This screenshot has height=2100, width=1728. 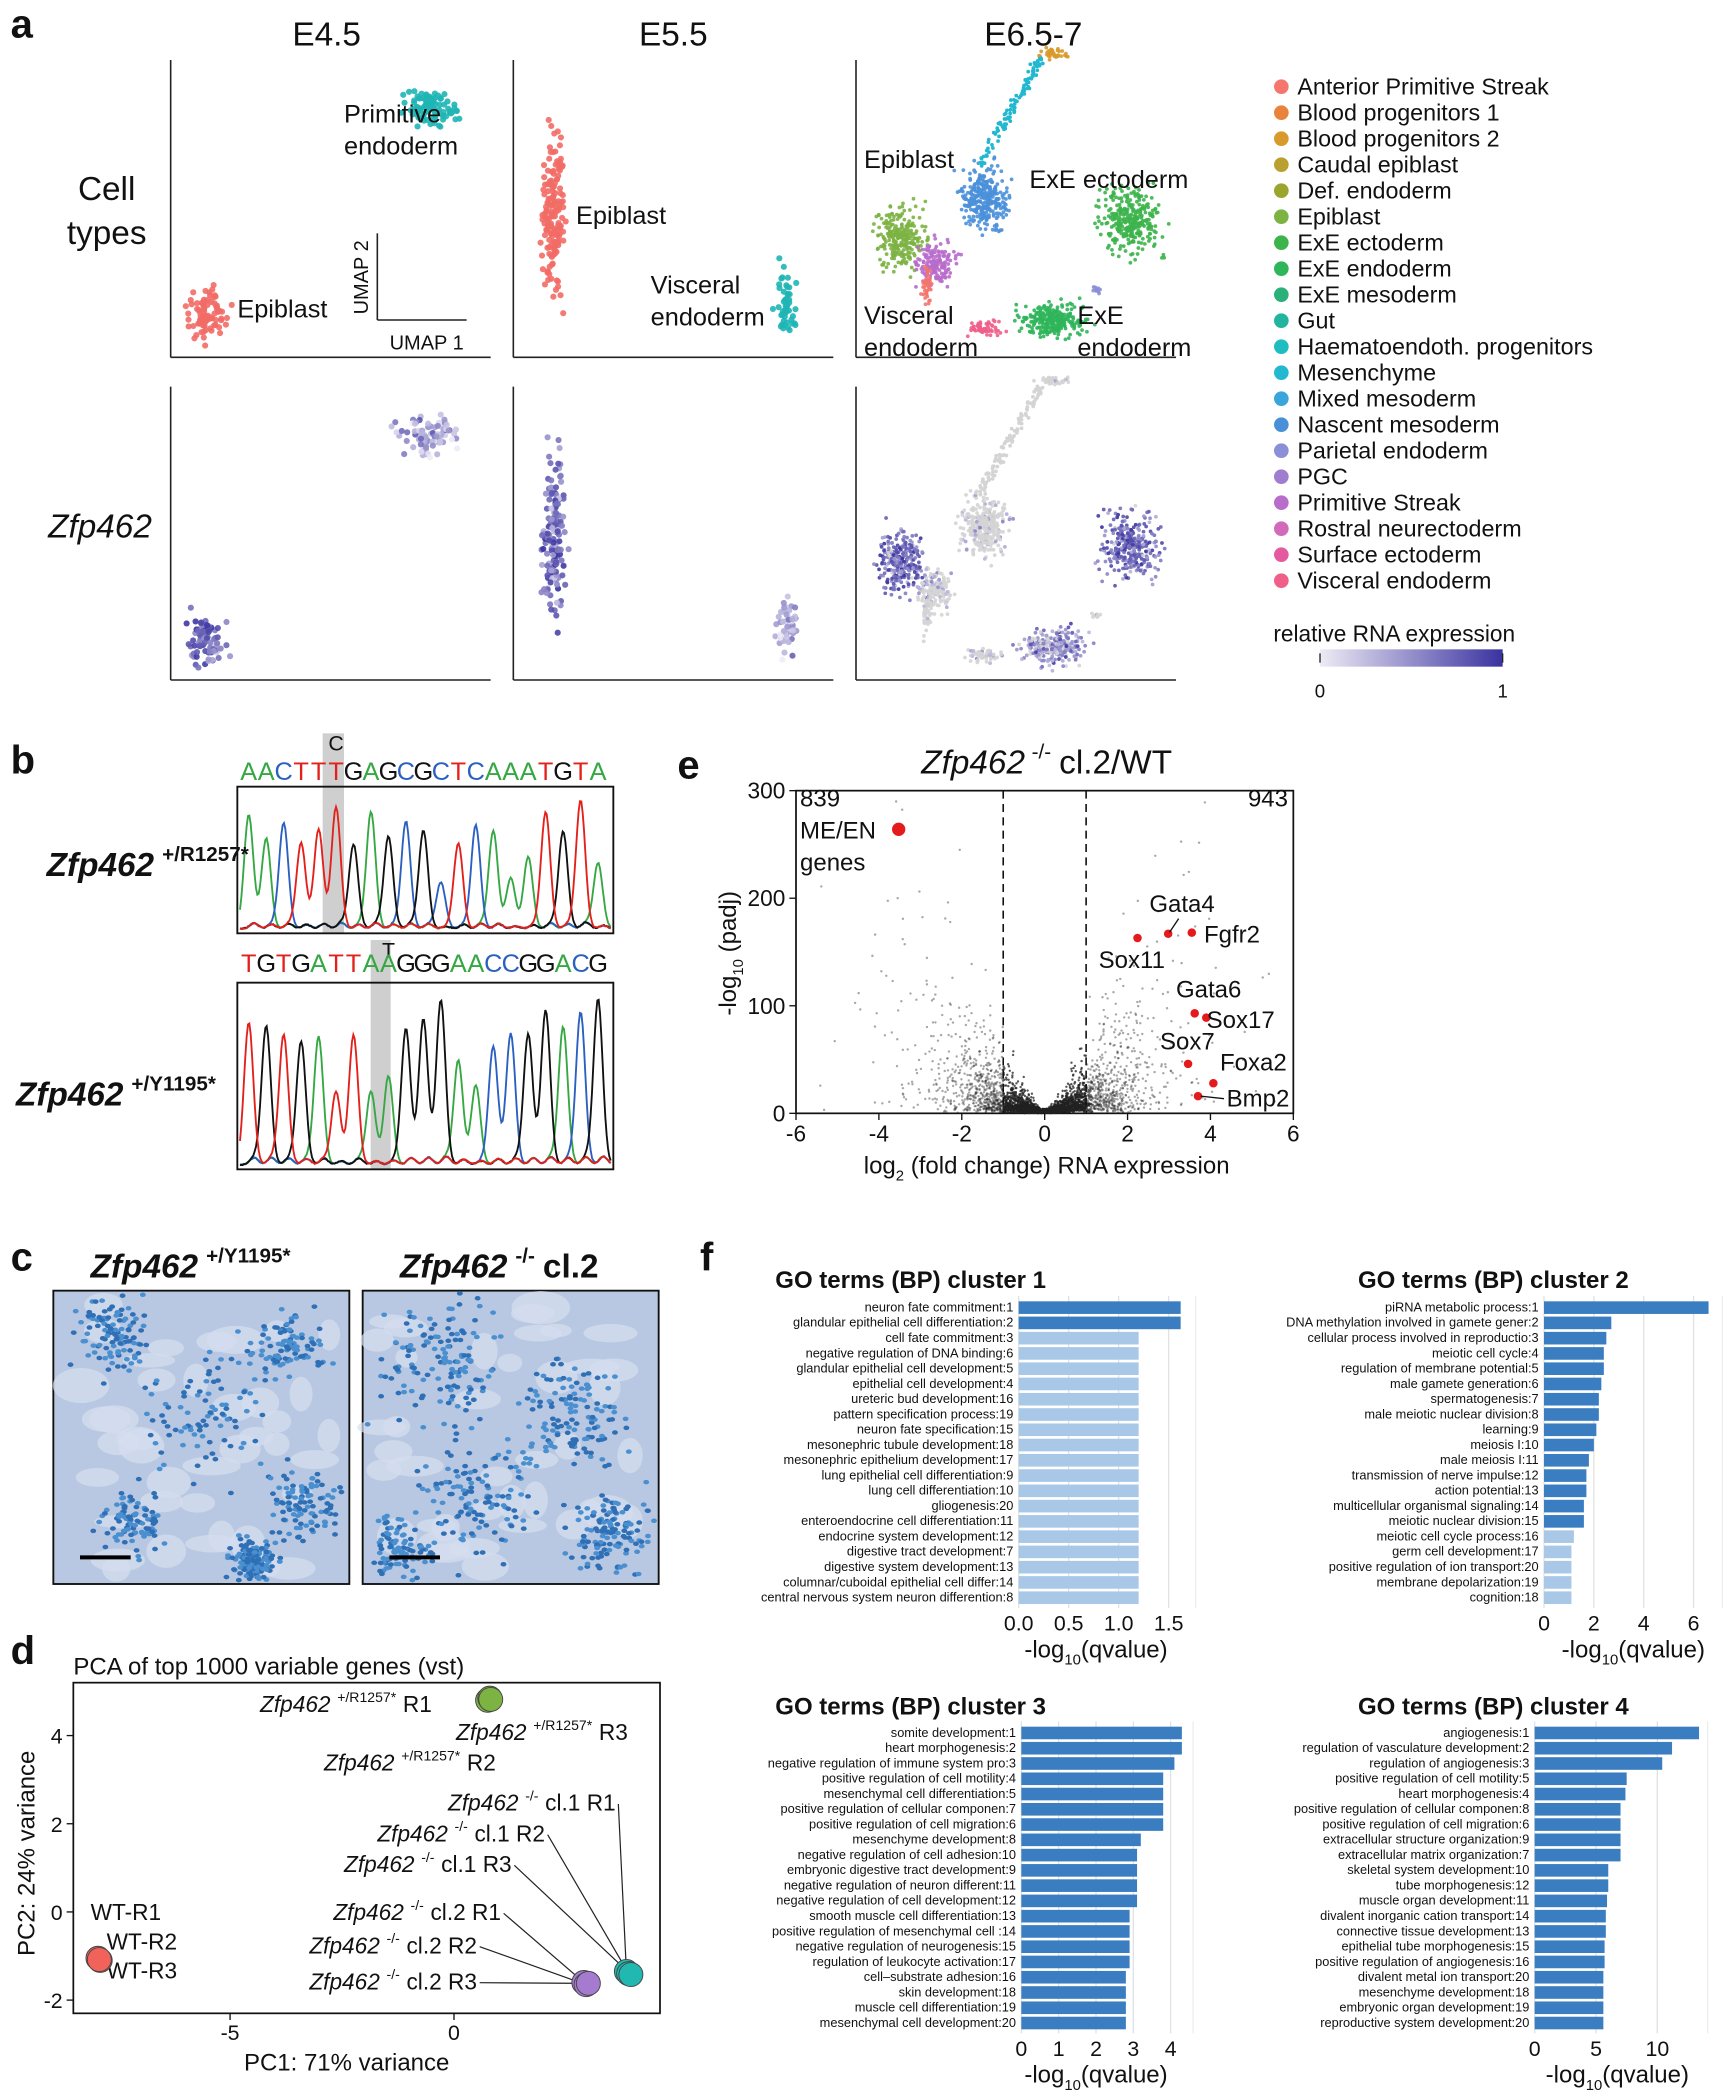 What do you see at coordinates (23, 760) in the screenshot?
I see `panel-label: b` at bounding box center [23, 760].